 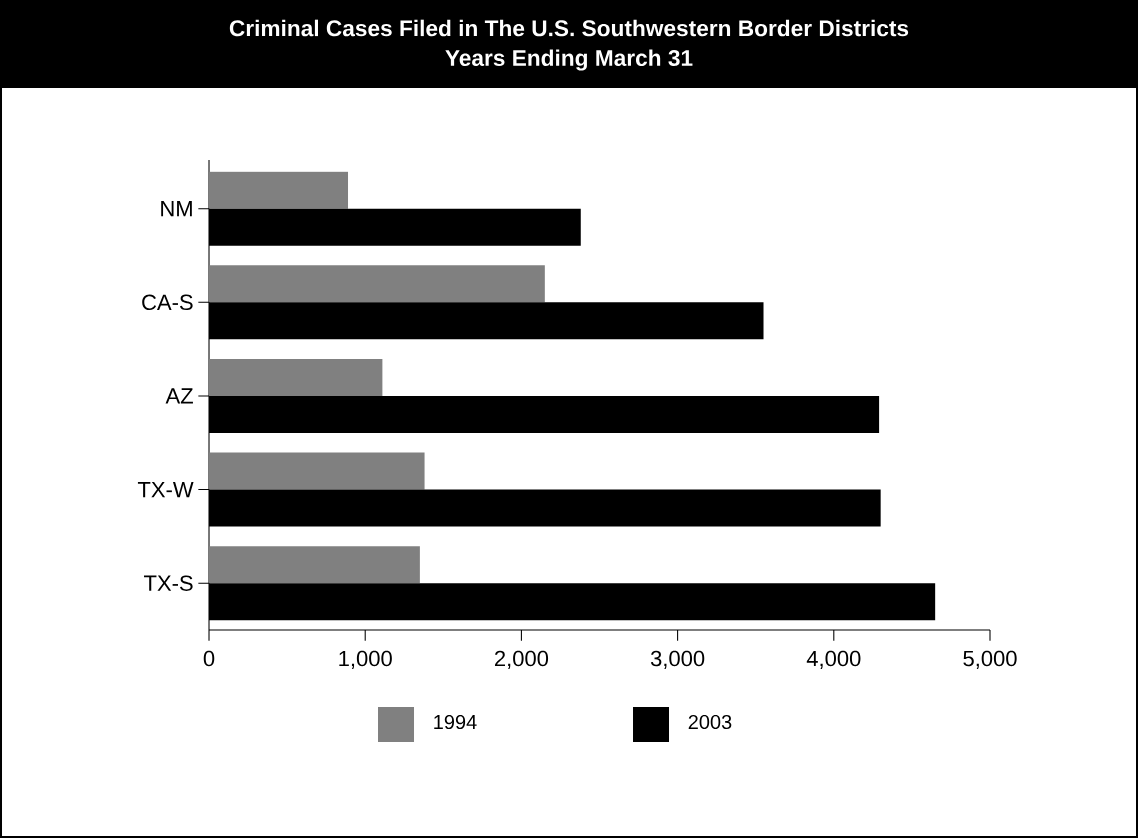 What do you see at coordinates (677, 659) in the screenshot?
I see `x-tick-label: 3,000` at bounding box center [677, 659].